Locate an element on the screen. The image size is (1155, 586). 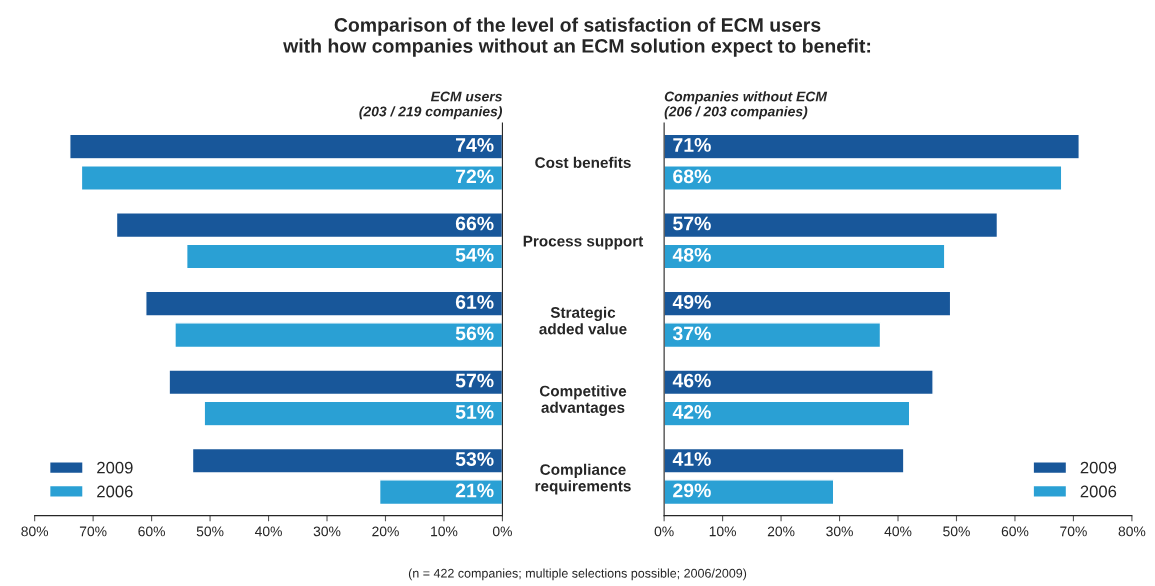
y-tick-label: Process support is located at coordinates (583, 242).